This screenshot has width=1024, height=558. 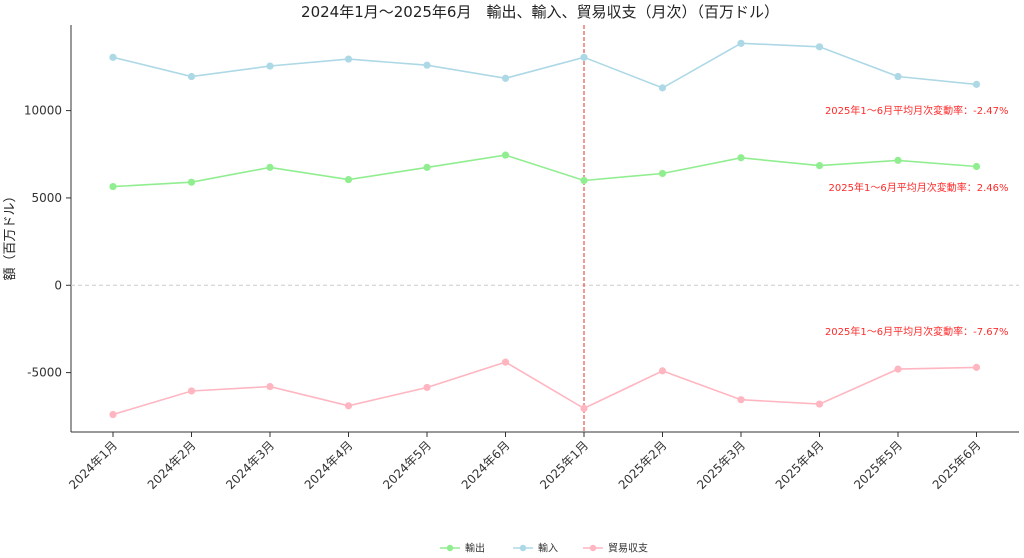 What do you see at coordinates (329, 465) in the screenshot?
I see `x-tick-label: 2024年4月` at bounding box center [329, 465].